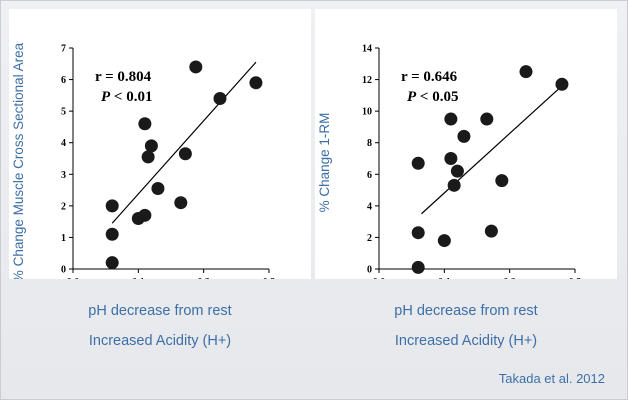 The height and width of the screenshot is (400, 628). What do you see at coordinates (123, 77) in the screenshot?
I see `correlation-label: r = 0.804` at bounding box center [123, 77].